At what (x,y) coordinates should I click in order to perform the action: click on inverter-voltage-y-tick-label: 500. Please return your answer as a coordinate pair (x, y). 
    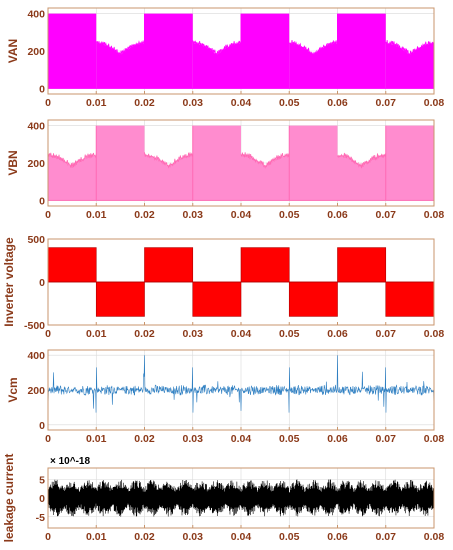
    Looking at the image, I should click on (36, 240).